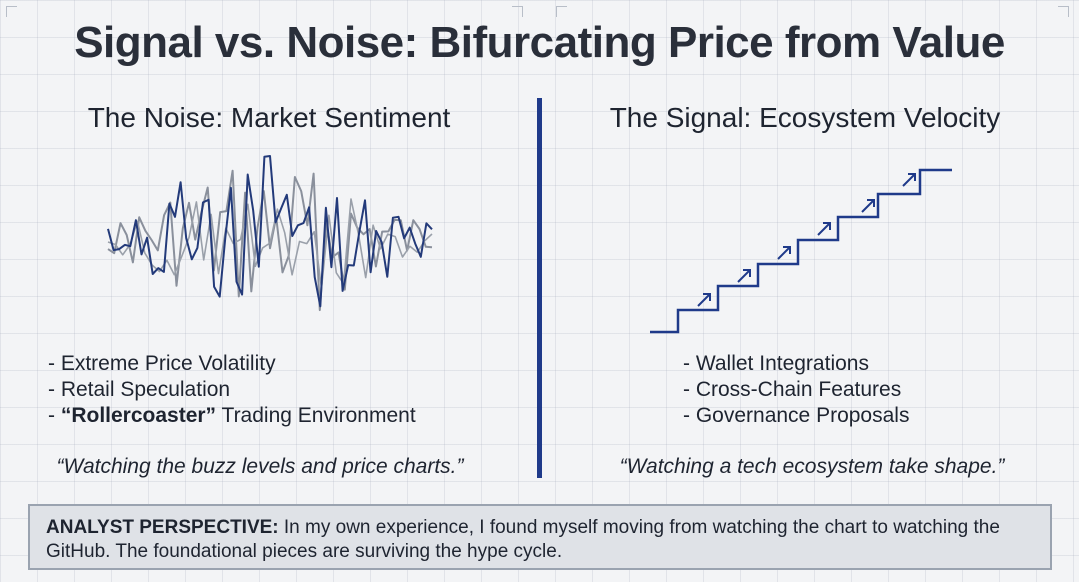  Describe the element at coordinates (796, 415) in the screenshot. I see `list-item: - Governance Proposals` at that location.